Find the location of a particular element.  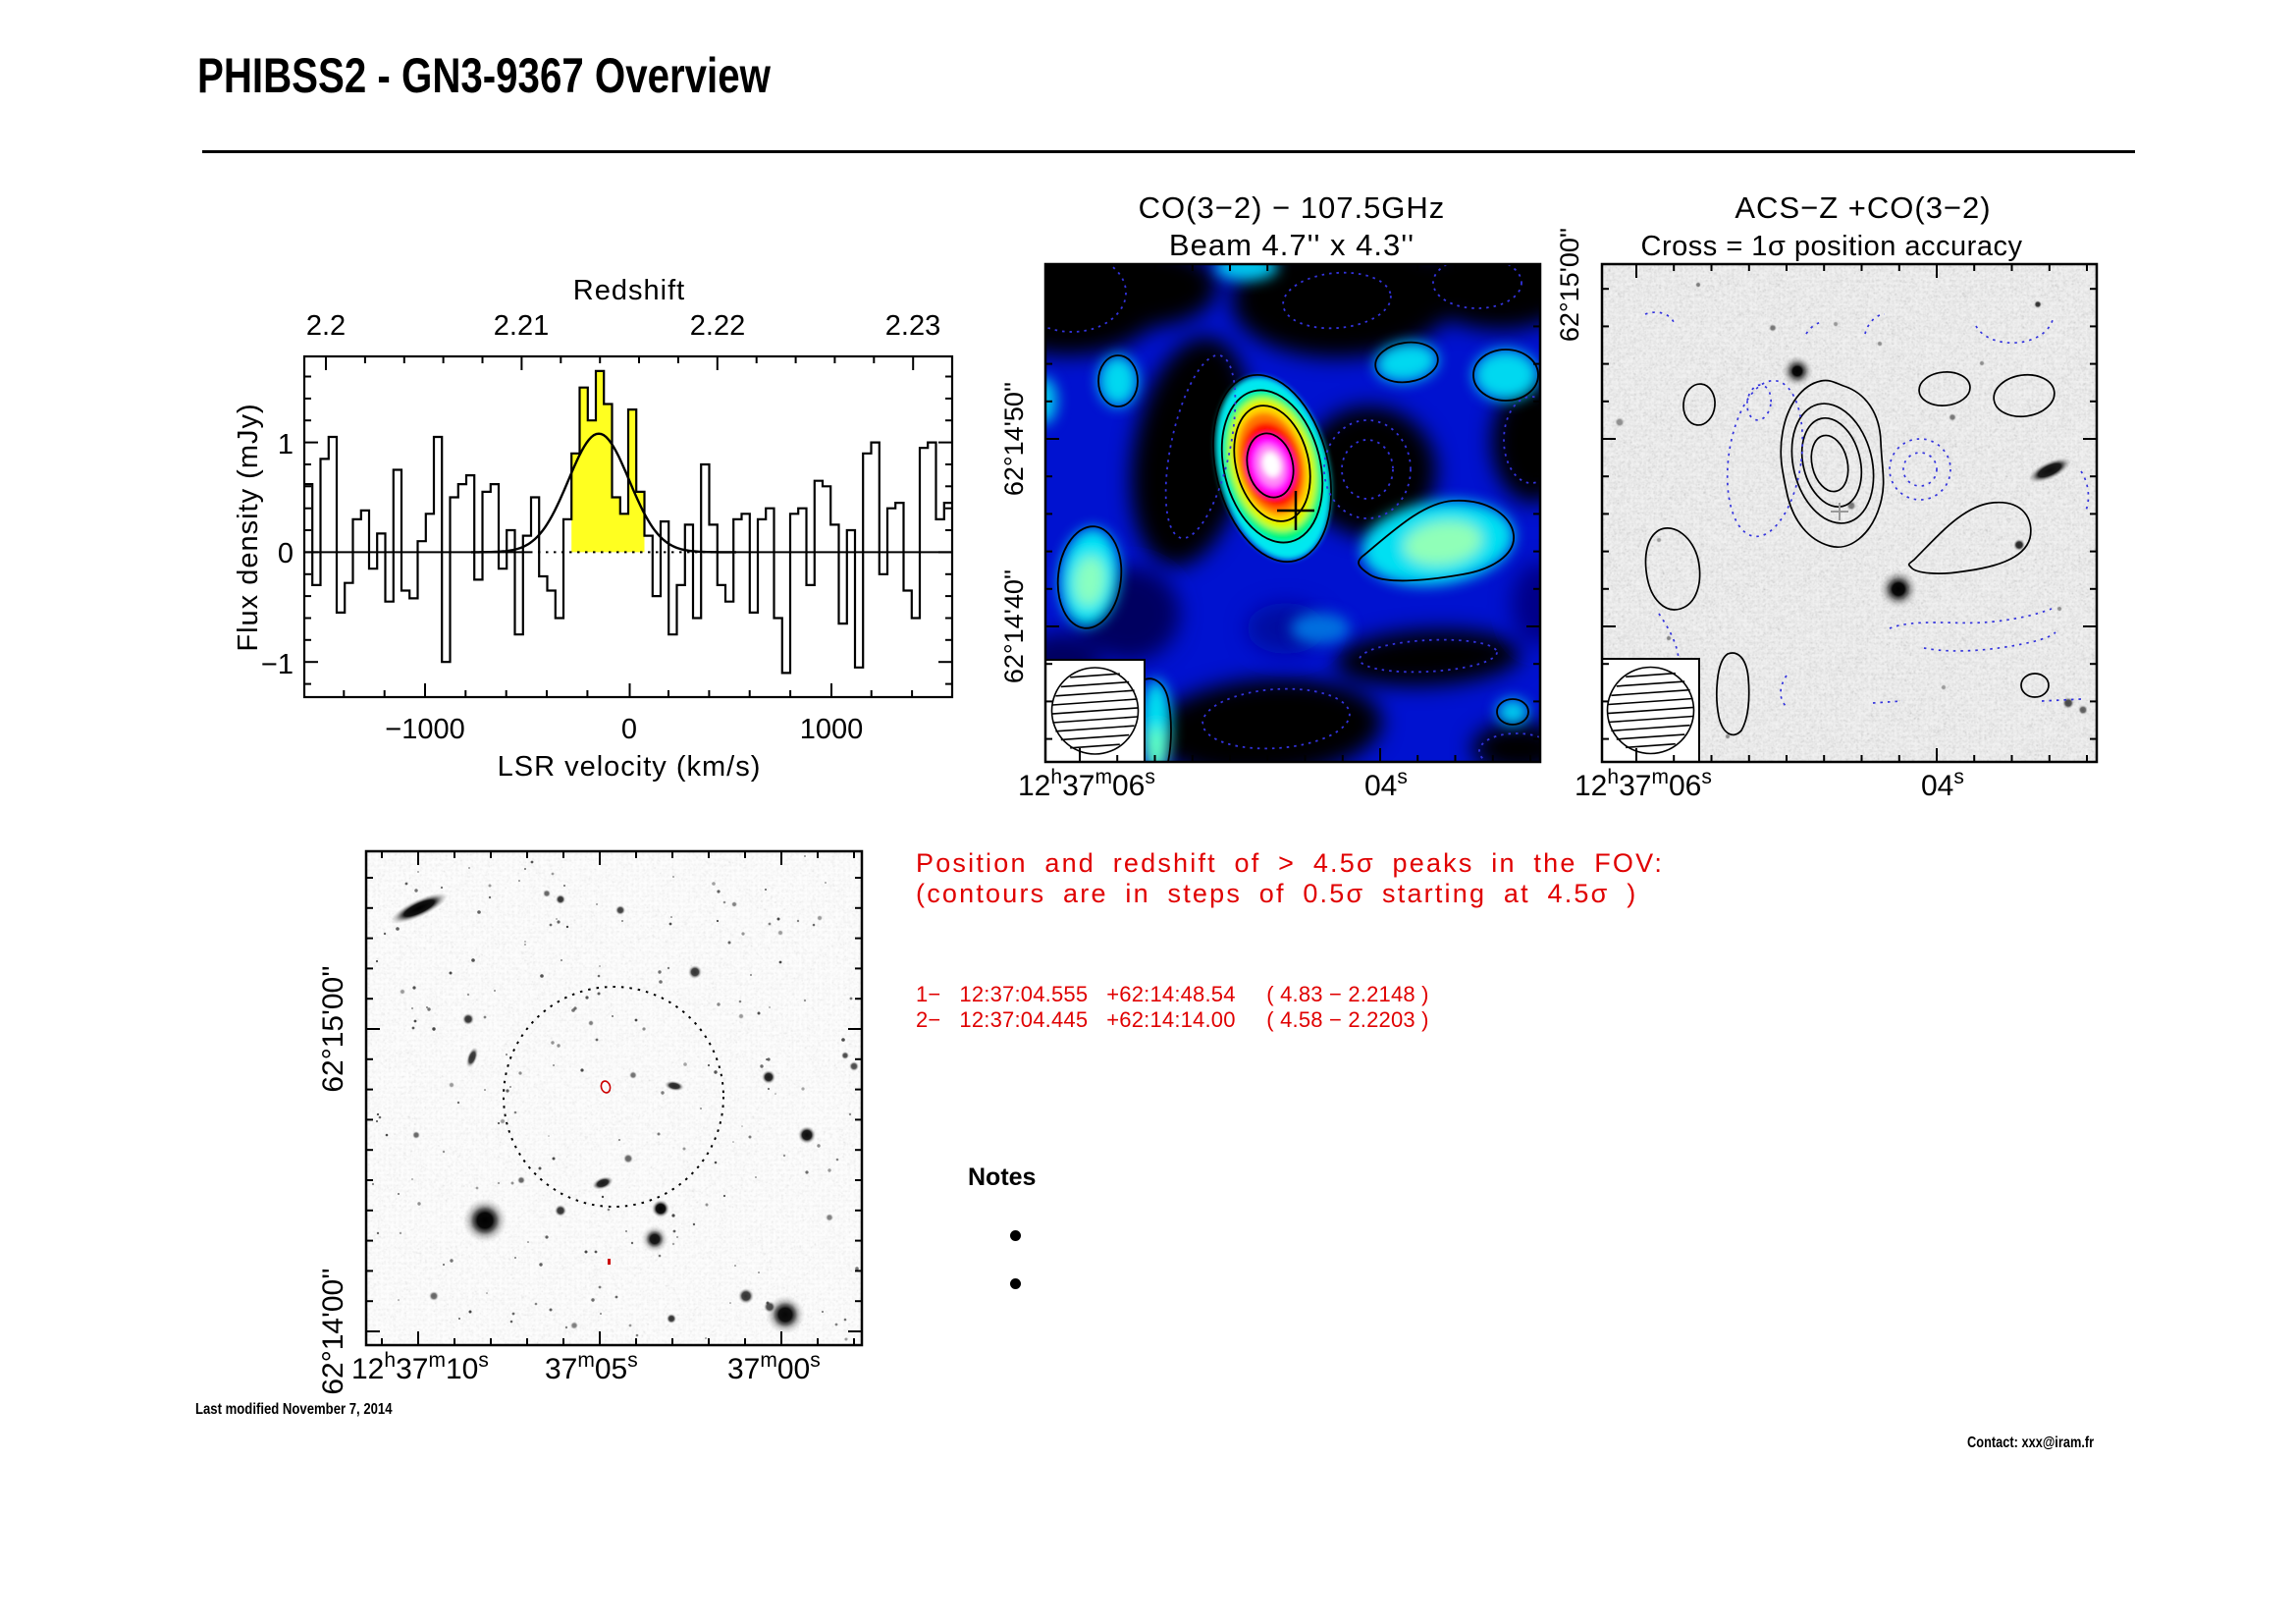

svg-text: 2.22 is located at coordinates (718, 326).